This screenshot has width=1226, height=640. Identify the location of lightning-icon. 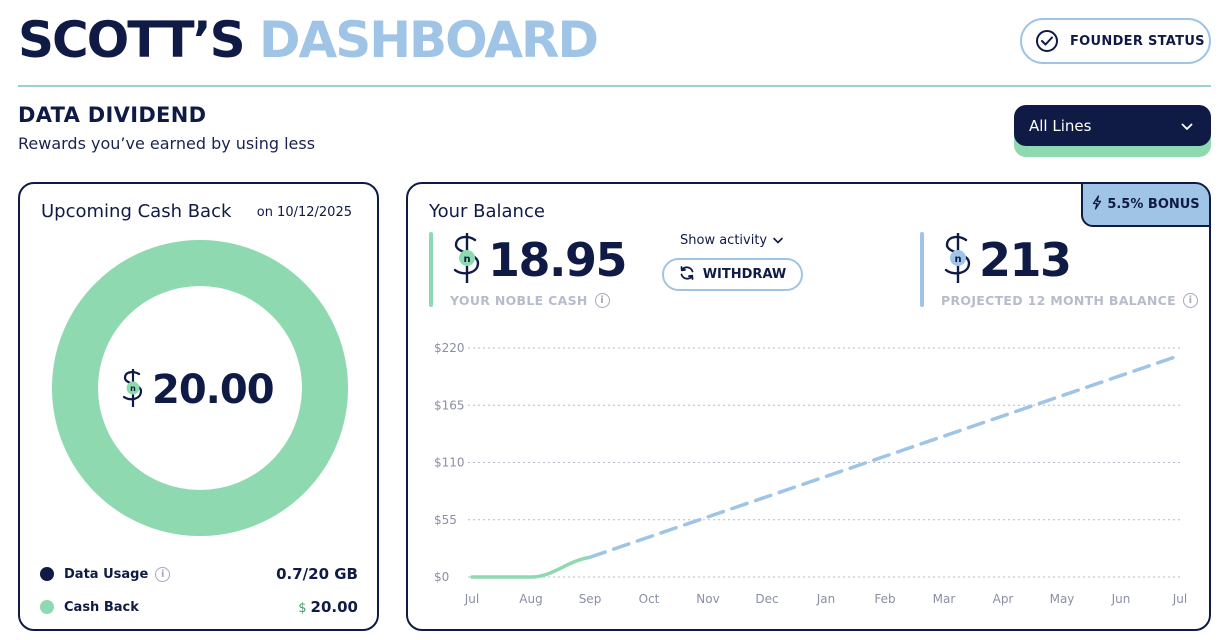
(1097, 204).